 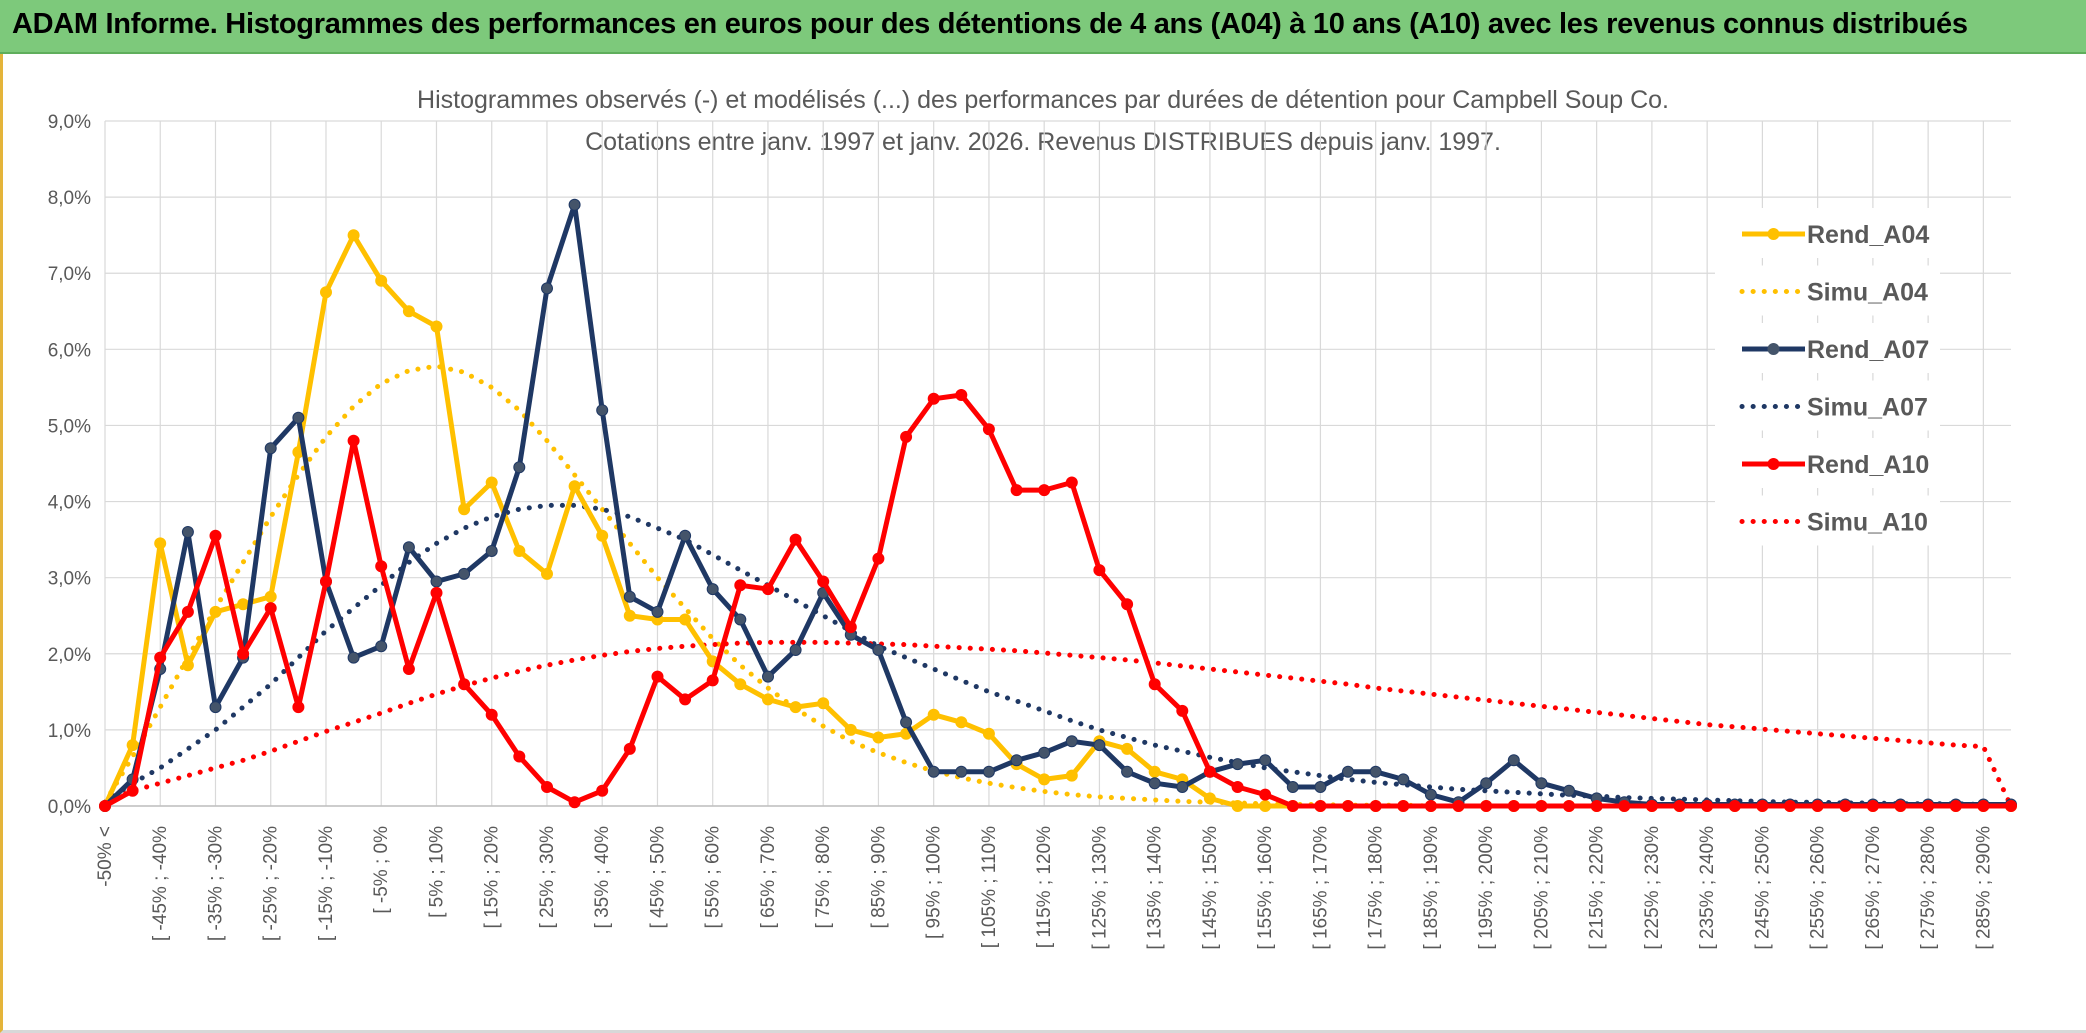 I want to click on legend-entry: Simu_A10, so click(x=1827, y=520).